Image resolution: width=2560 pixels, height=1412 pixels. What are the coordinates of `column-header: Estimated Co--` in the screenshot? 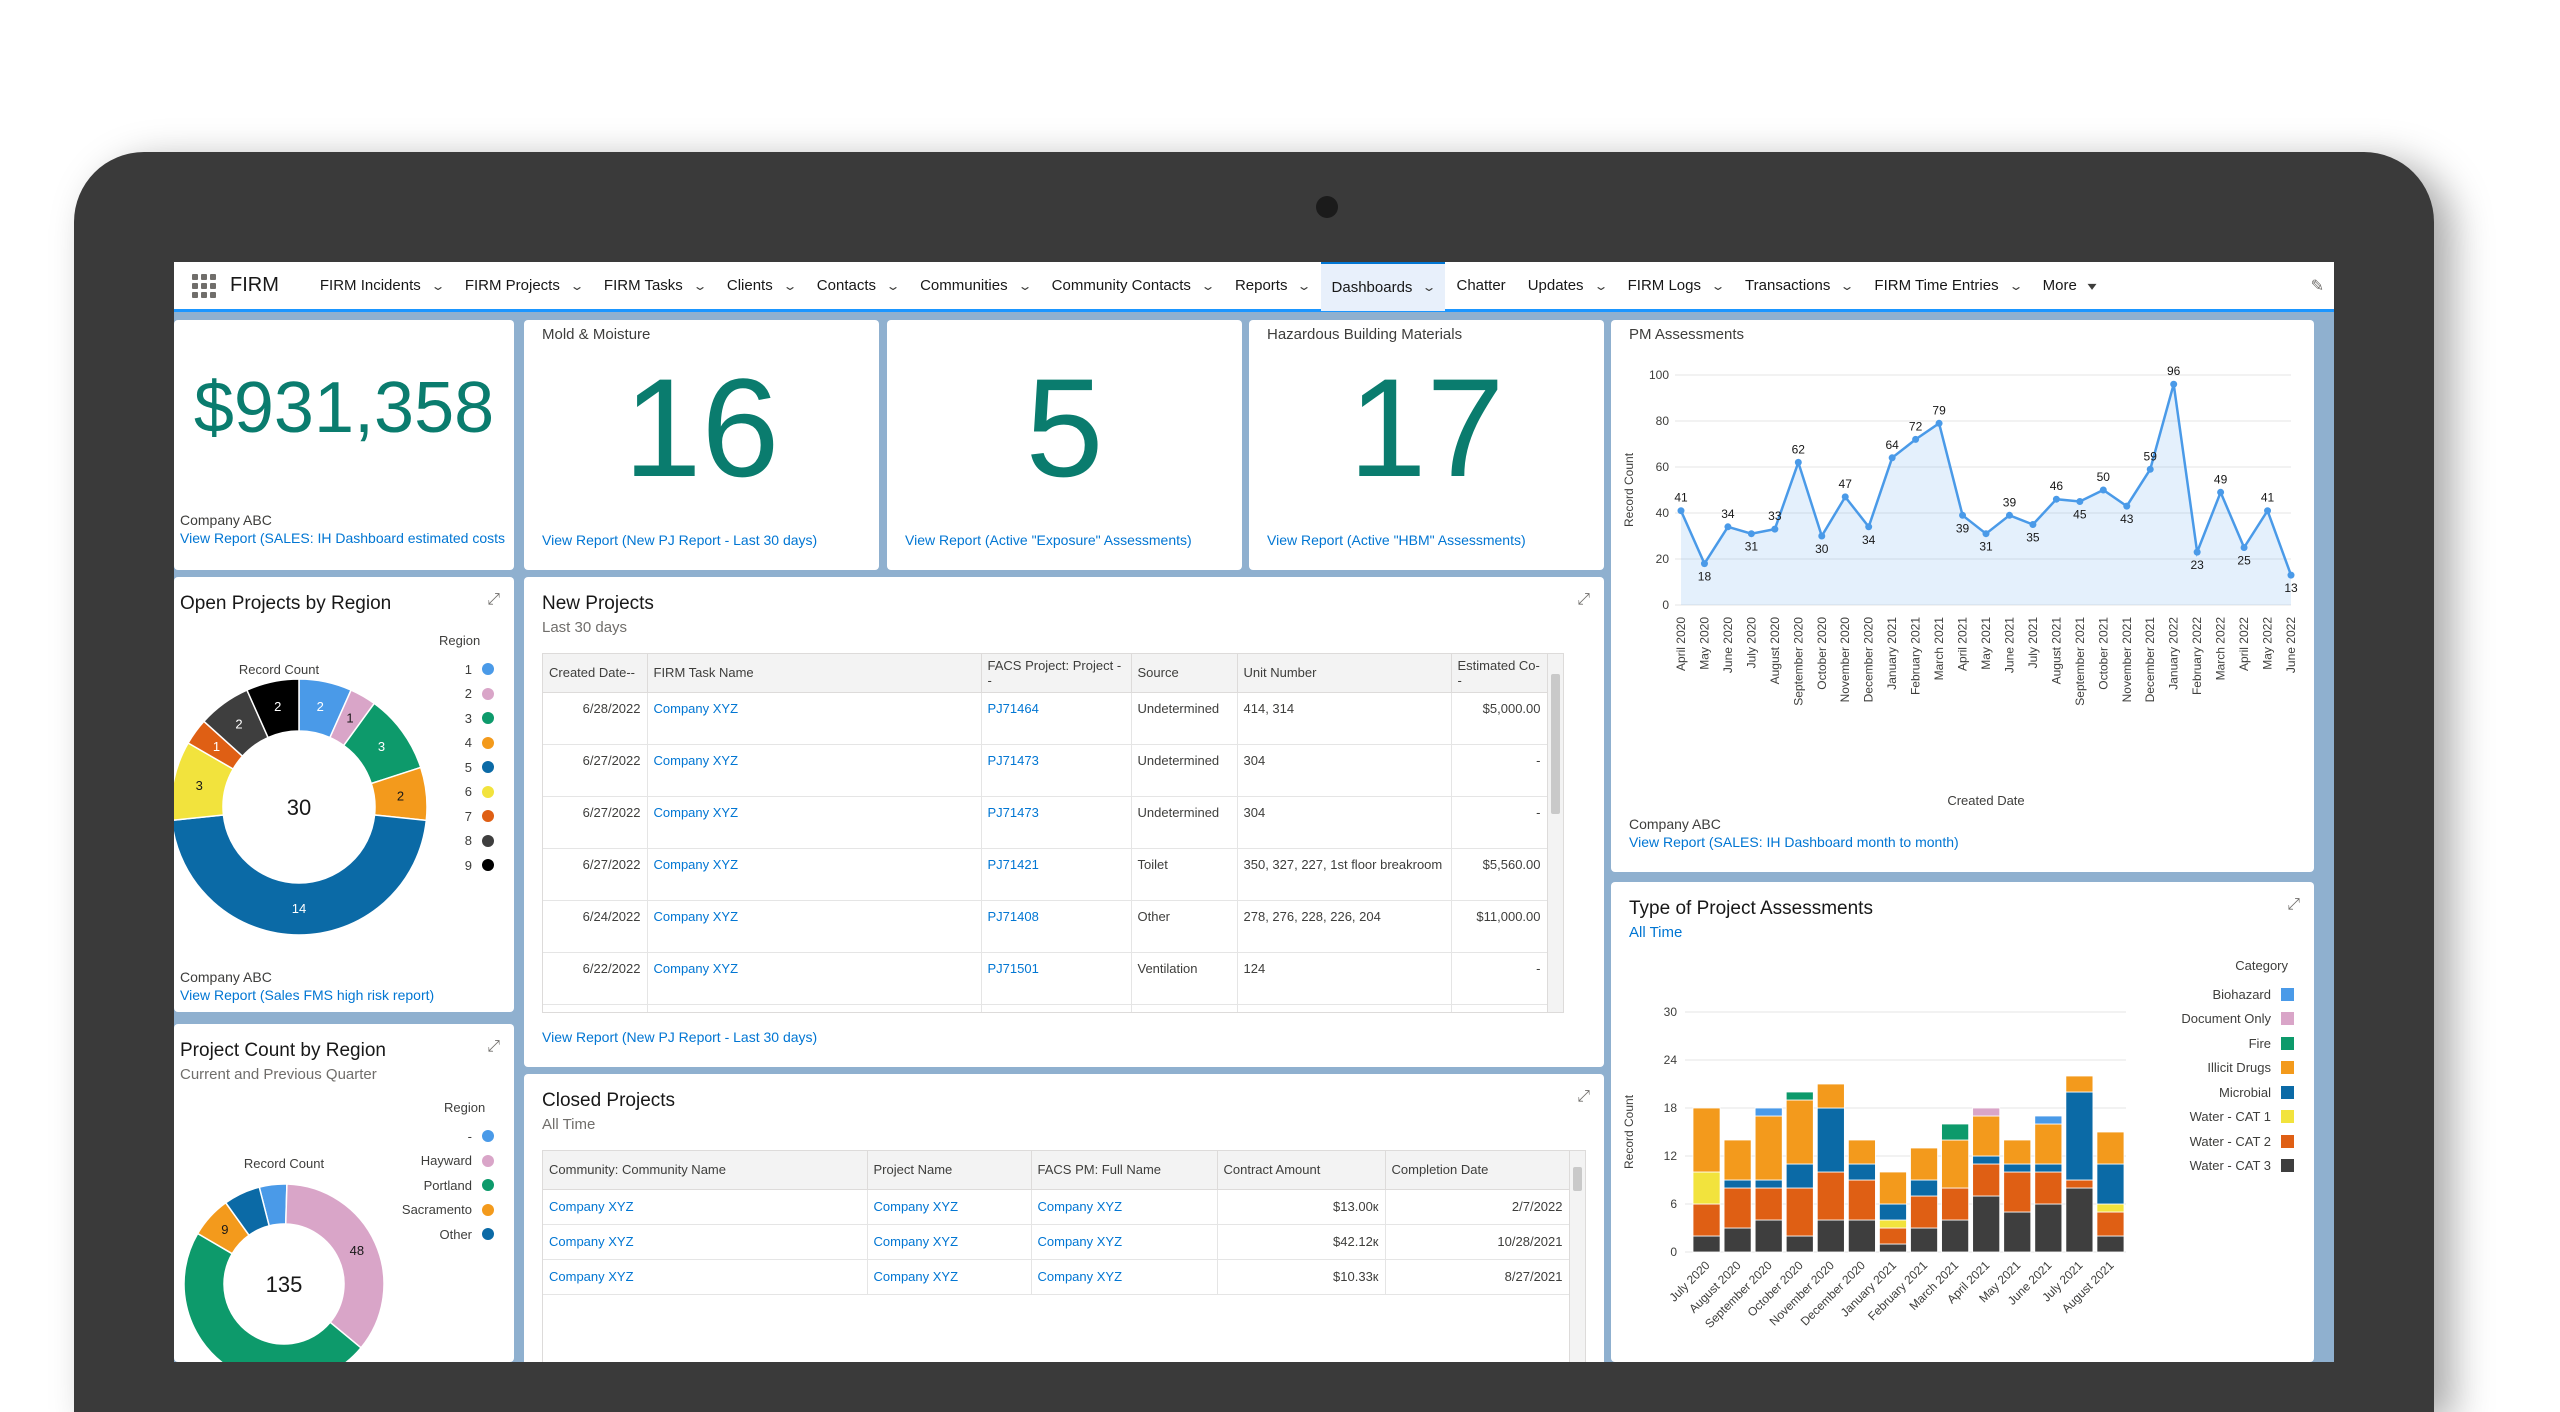 It's located at (1499, 673).